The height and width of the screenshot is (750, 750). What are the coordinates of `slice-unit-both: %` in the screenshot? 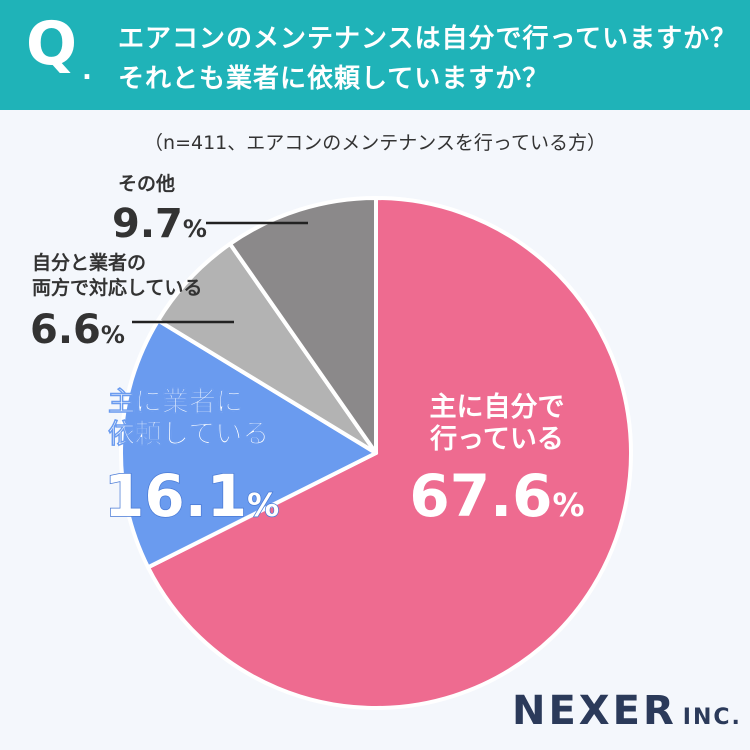 It's located at (113, 335).